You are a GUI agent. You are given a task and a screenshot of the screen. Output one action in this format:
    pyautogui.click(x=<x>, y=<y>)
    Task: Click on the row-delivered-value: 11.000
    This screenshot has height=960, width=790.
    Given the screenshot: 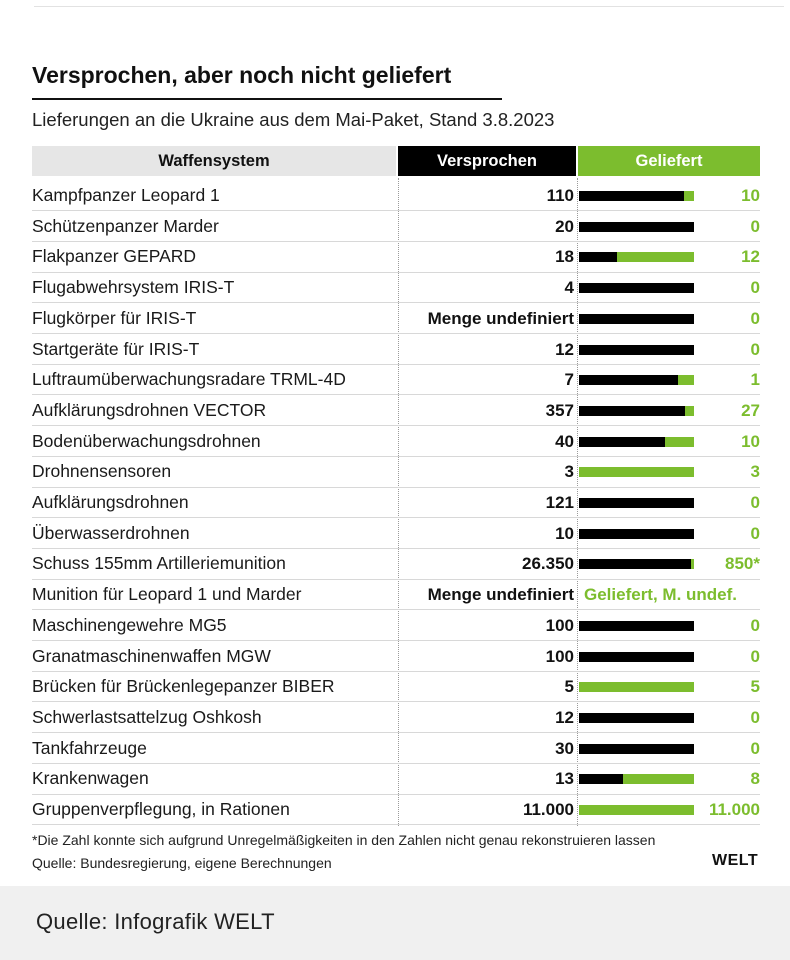 What is the action you would take?
    pyautogui.click(x=734, y=809)
    